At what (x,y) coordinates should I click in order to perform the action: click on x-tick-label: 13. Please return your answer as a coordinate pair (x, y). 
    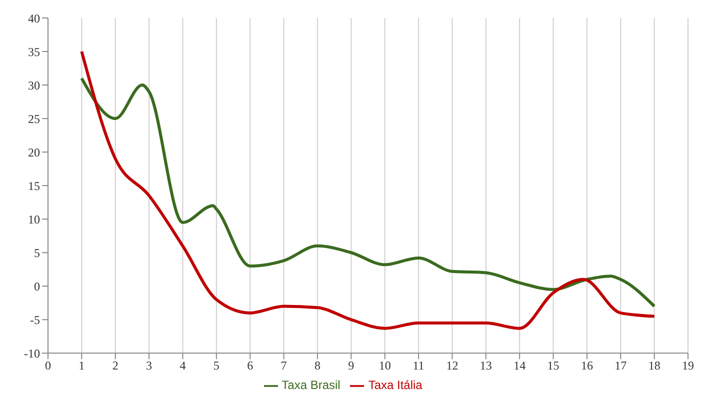
    Looking at the image, I should click on (486, 365).